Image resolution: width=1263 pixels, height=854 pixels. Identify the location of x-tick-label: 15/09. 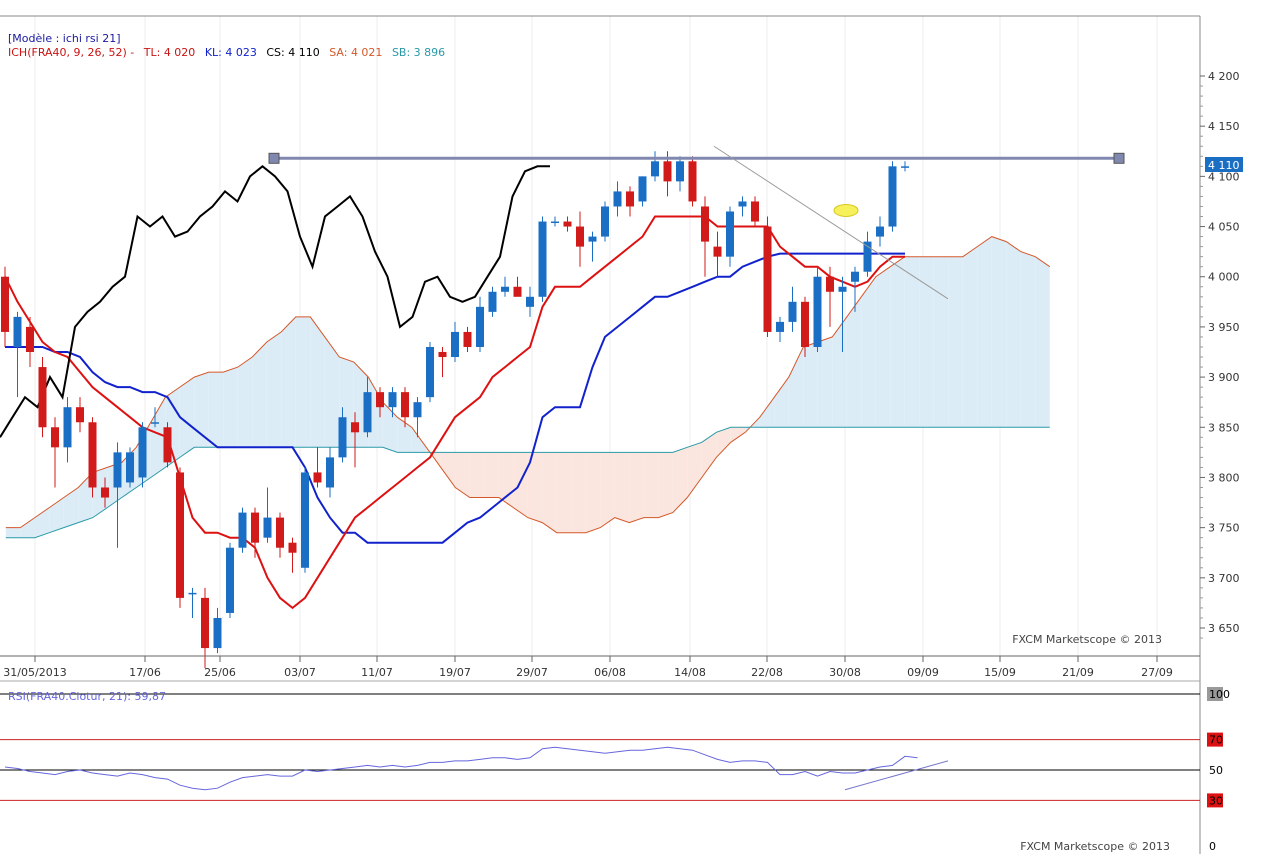
(1000, 672).